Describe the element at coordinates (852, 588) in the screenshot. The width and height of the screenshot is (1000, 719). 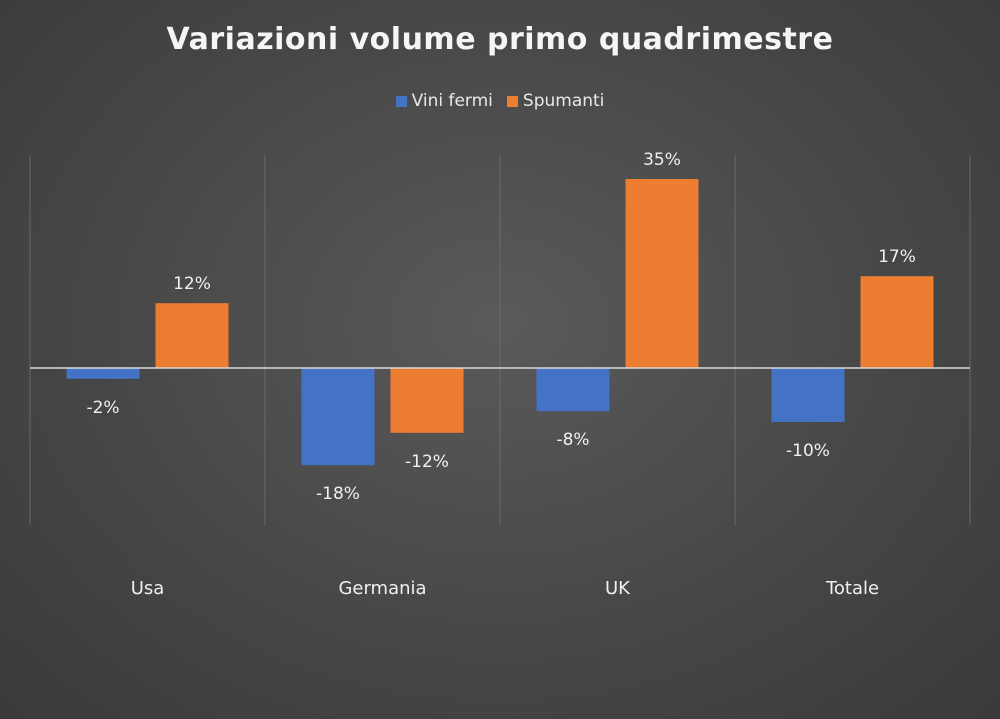
I see `category-label-totale: Totale` at that location.